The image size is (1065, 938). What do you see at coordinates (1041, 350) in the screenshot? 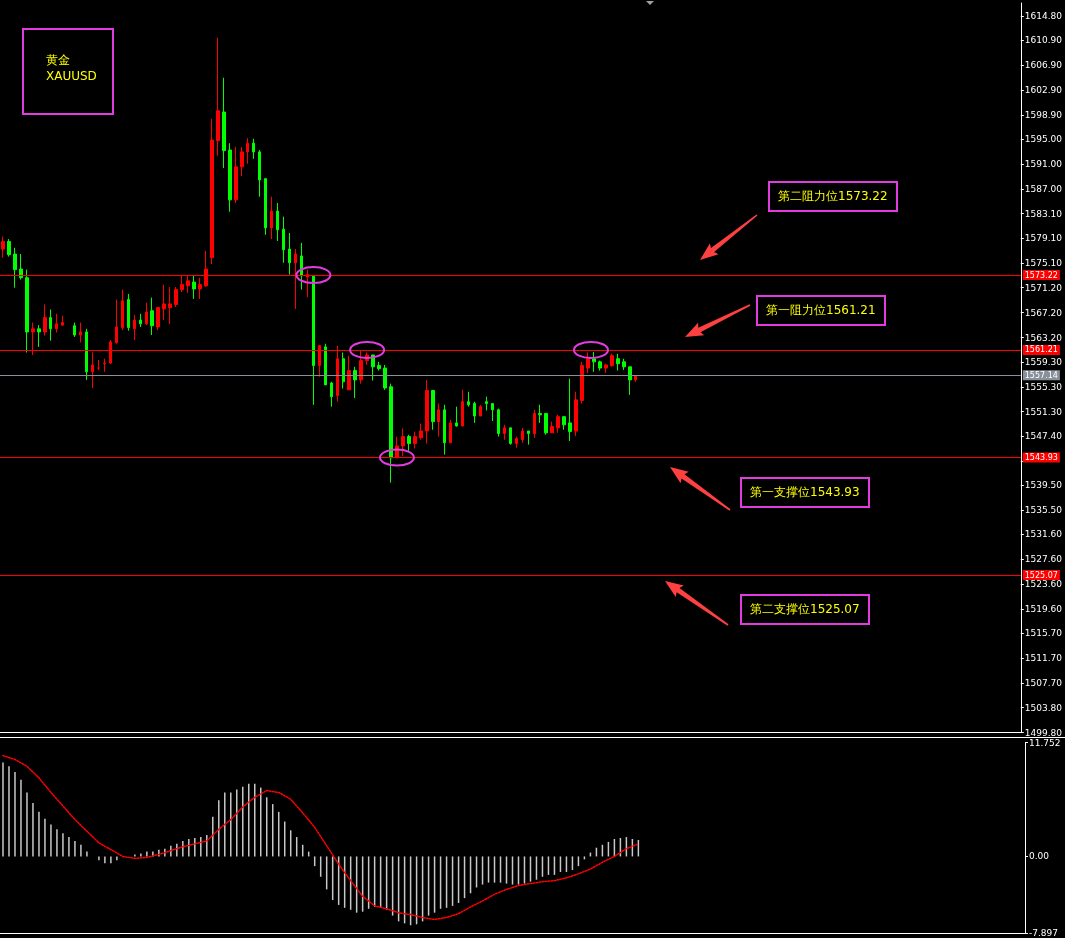
I see `ref-line-label: 1561.21` at bounding box center [1041, 350].